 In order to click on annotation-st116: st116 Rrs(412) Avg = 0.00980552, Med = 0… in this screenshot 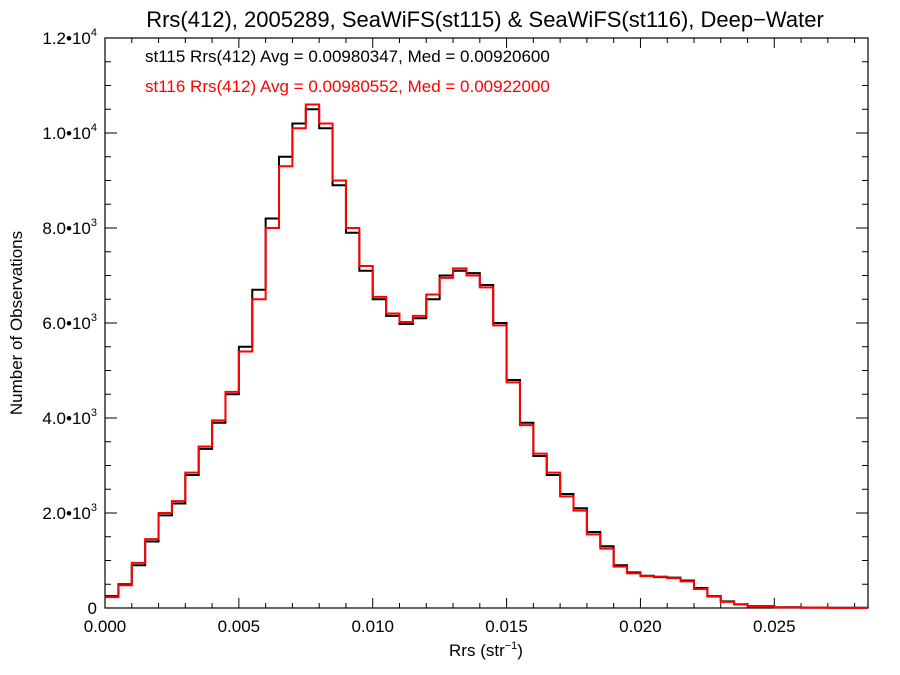, I will do `click(347, 86)`.